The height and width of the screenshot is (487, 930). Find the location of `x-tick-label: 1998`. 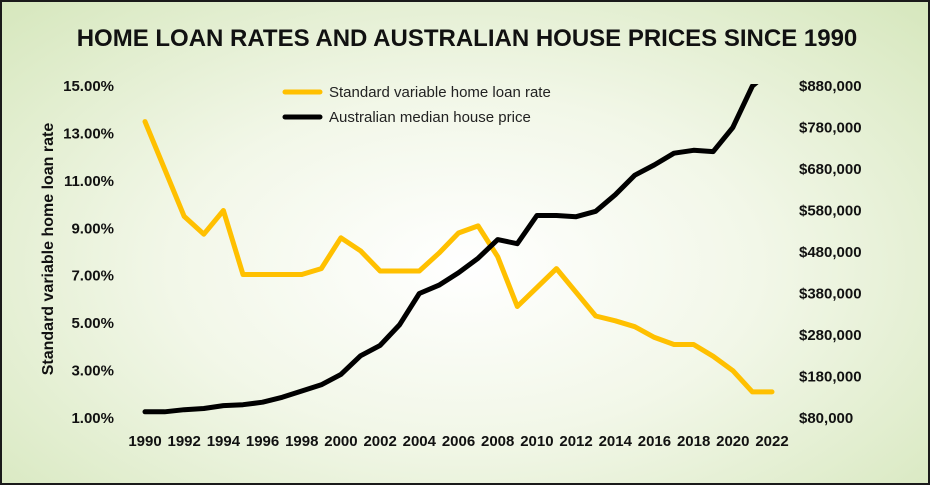

x-tick-label: 1998 is located at coordinates (301, 441).